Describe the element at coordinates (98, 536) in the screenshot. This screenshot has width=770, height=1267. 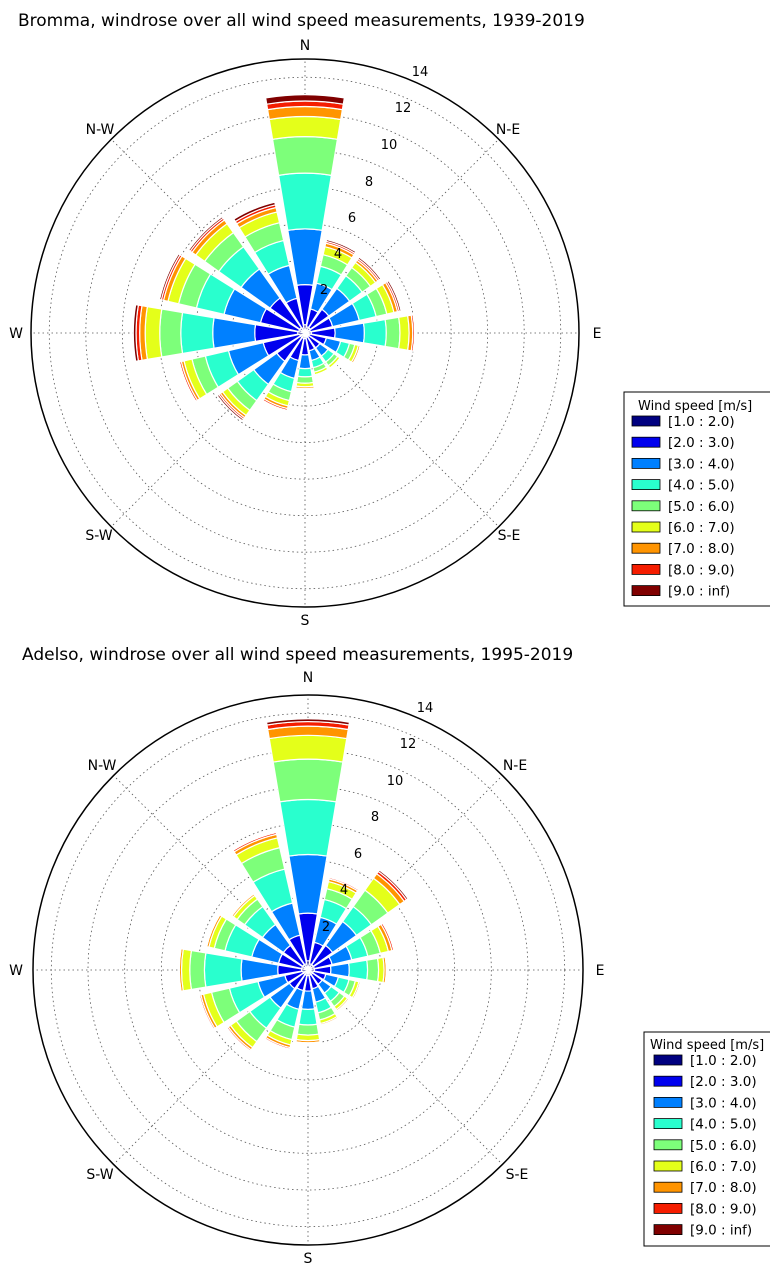
I see `direction-label-sw: S-W` at that location.